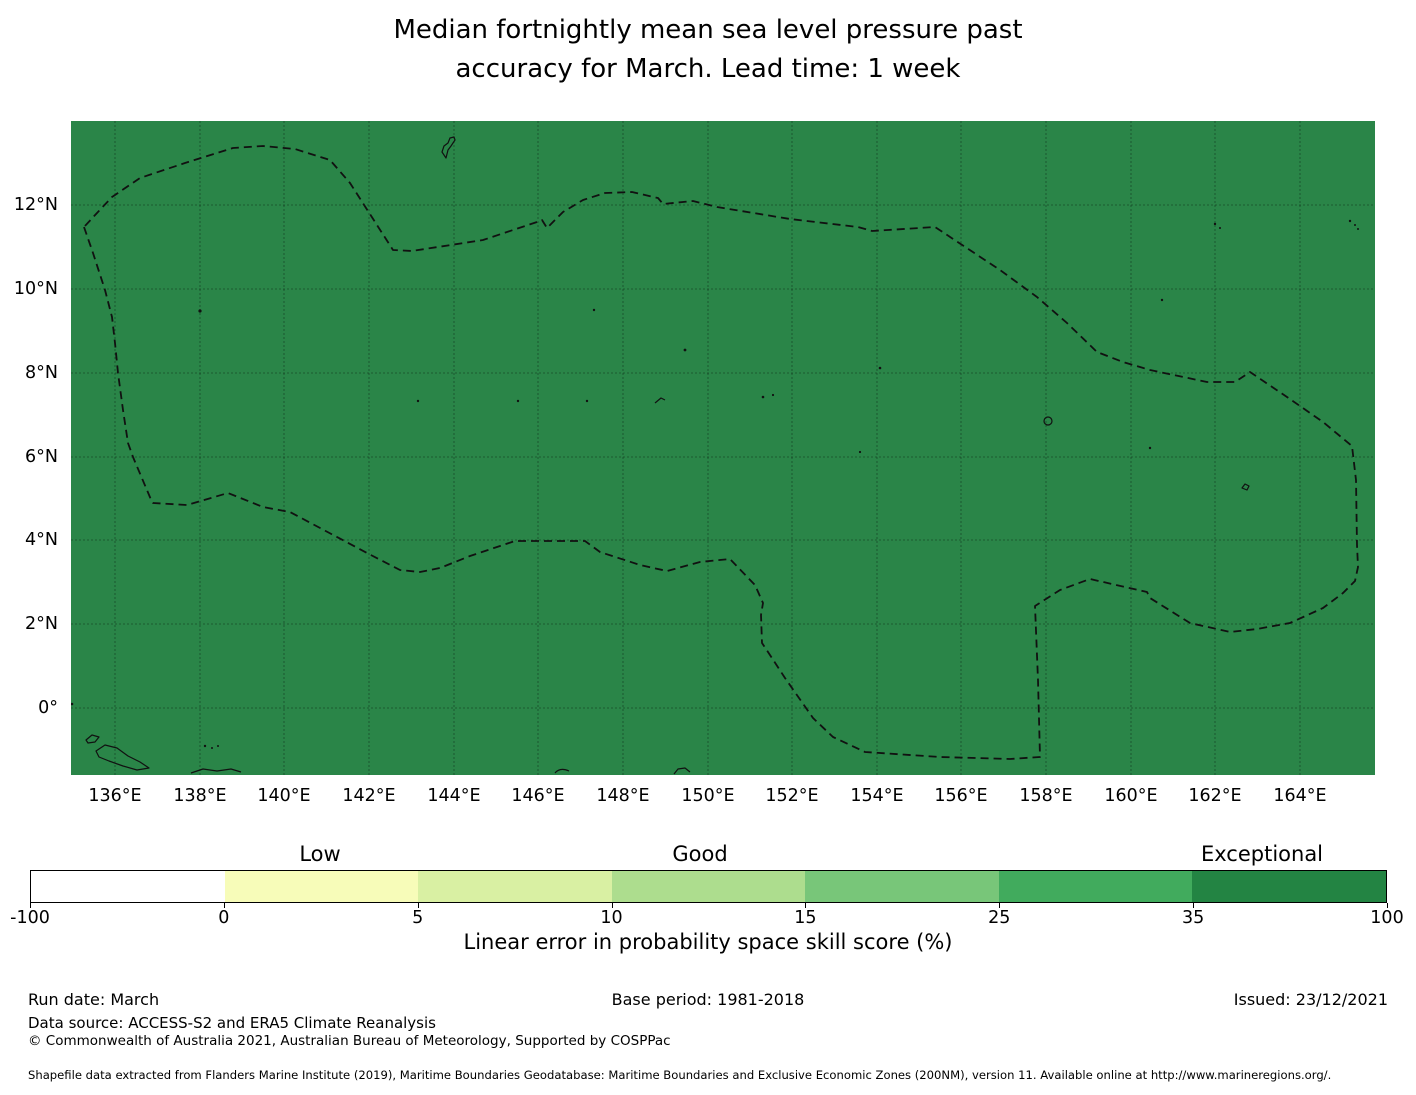 The height and width of the screenshot is (1095, 1416). Describe the element at coordinates (1215, 796) in the screenshot. I see `lon-tick-label: 162°E` at that location.